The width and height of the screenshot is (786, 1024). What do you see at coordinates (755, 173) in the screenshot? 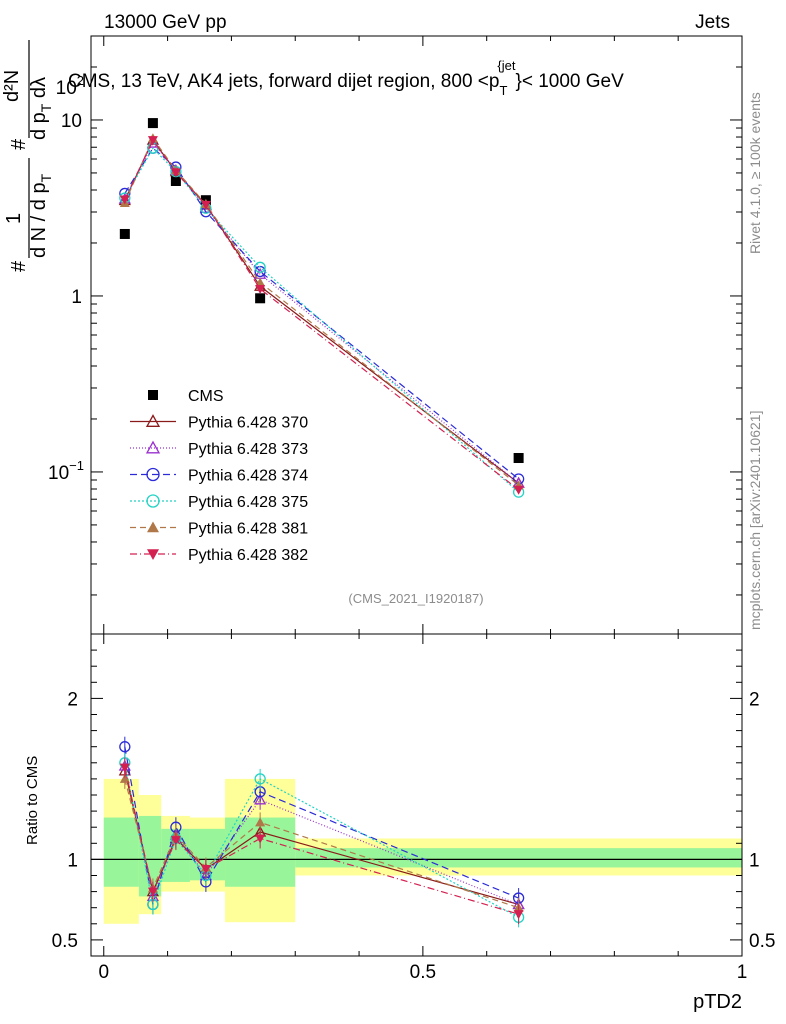
I see `rivet-label: Rivet 4.1.0, ≥ 100k events` at bounding box center [755, 173].